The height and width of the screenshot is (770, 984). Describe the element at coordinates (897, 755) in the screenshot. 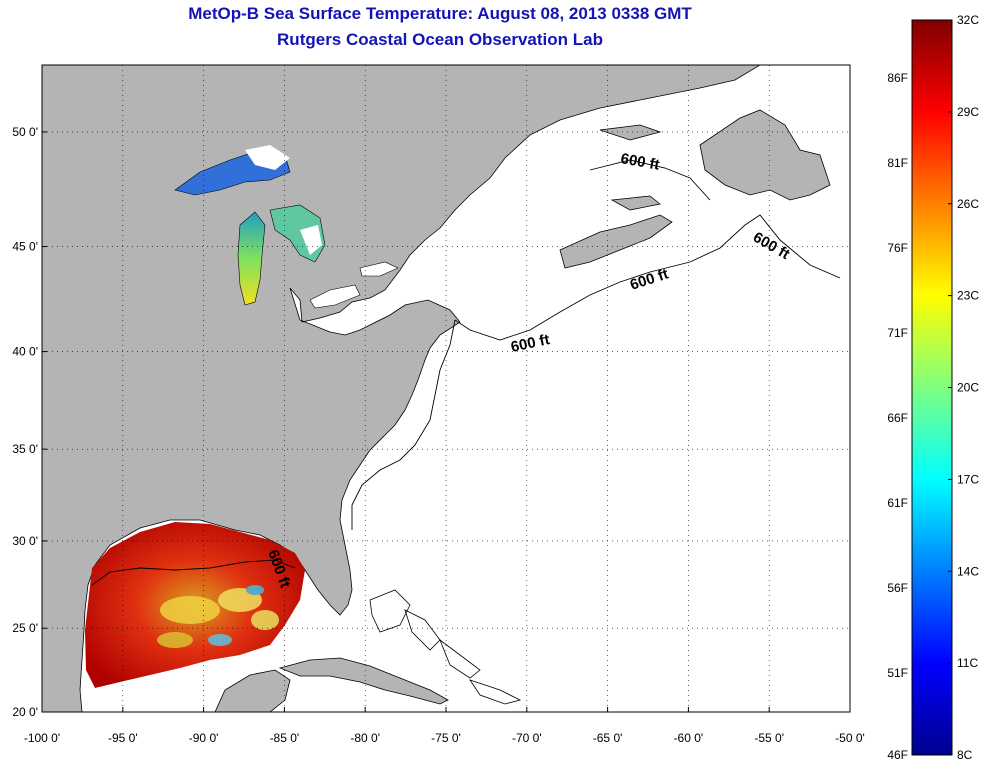

I see `colorbar-fahrenheit-label: 46F` at that location.